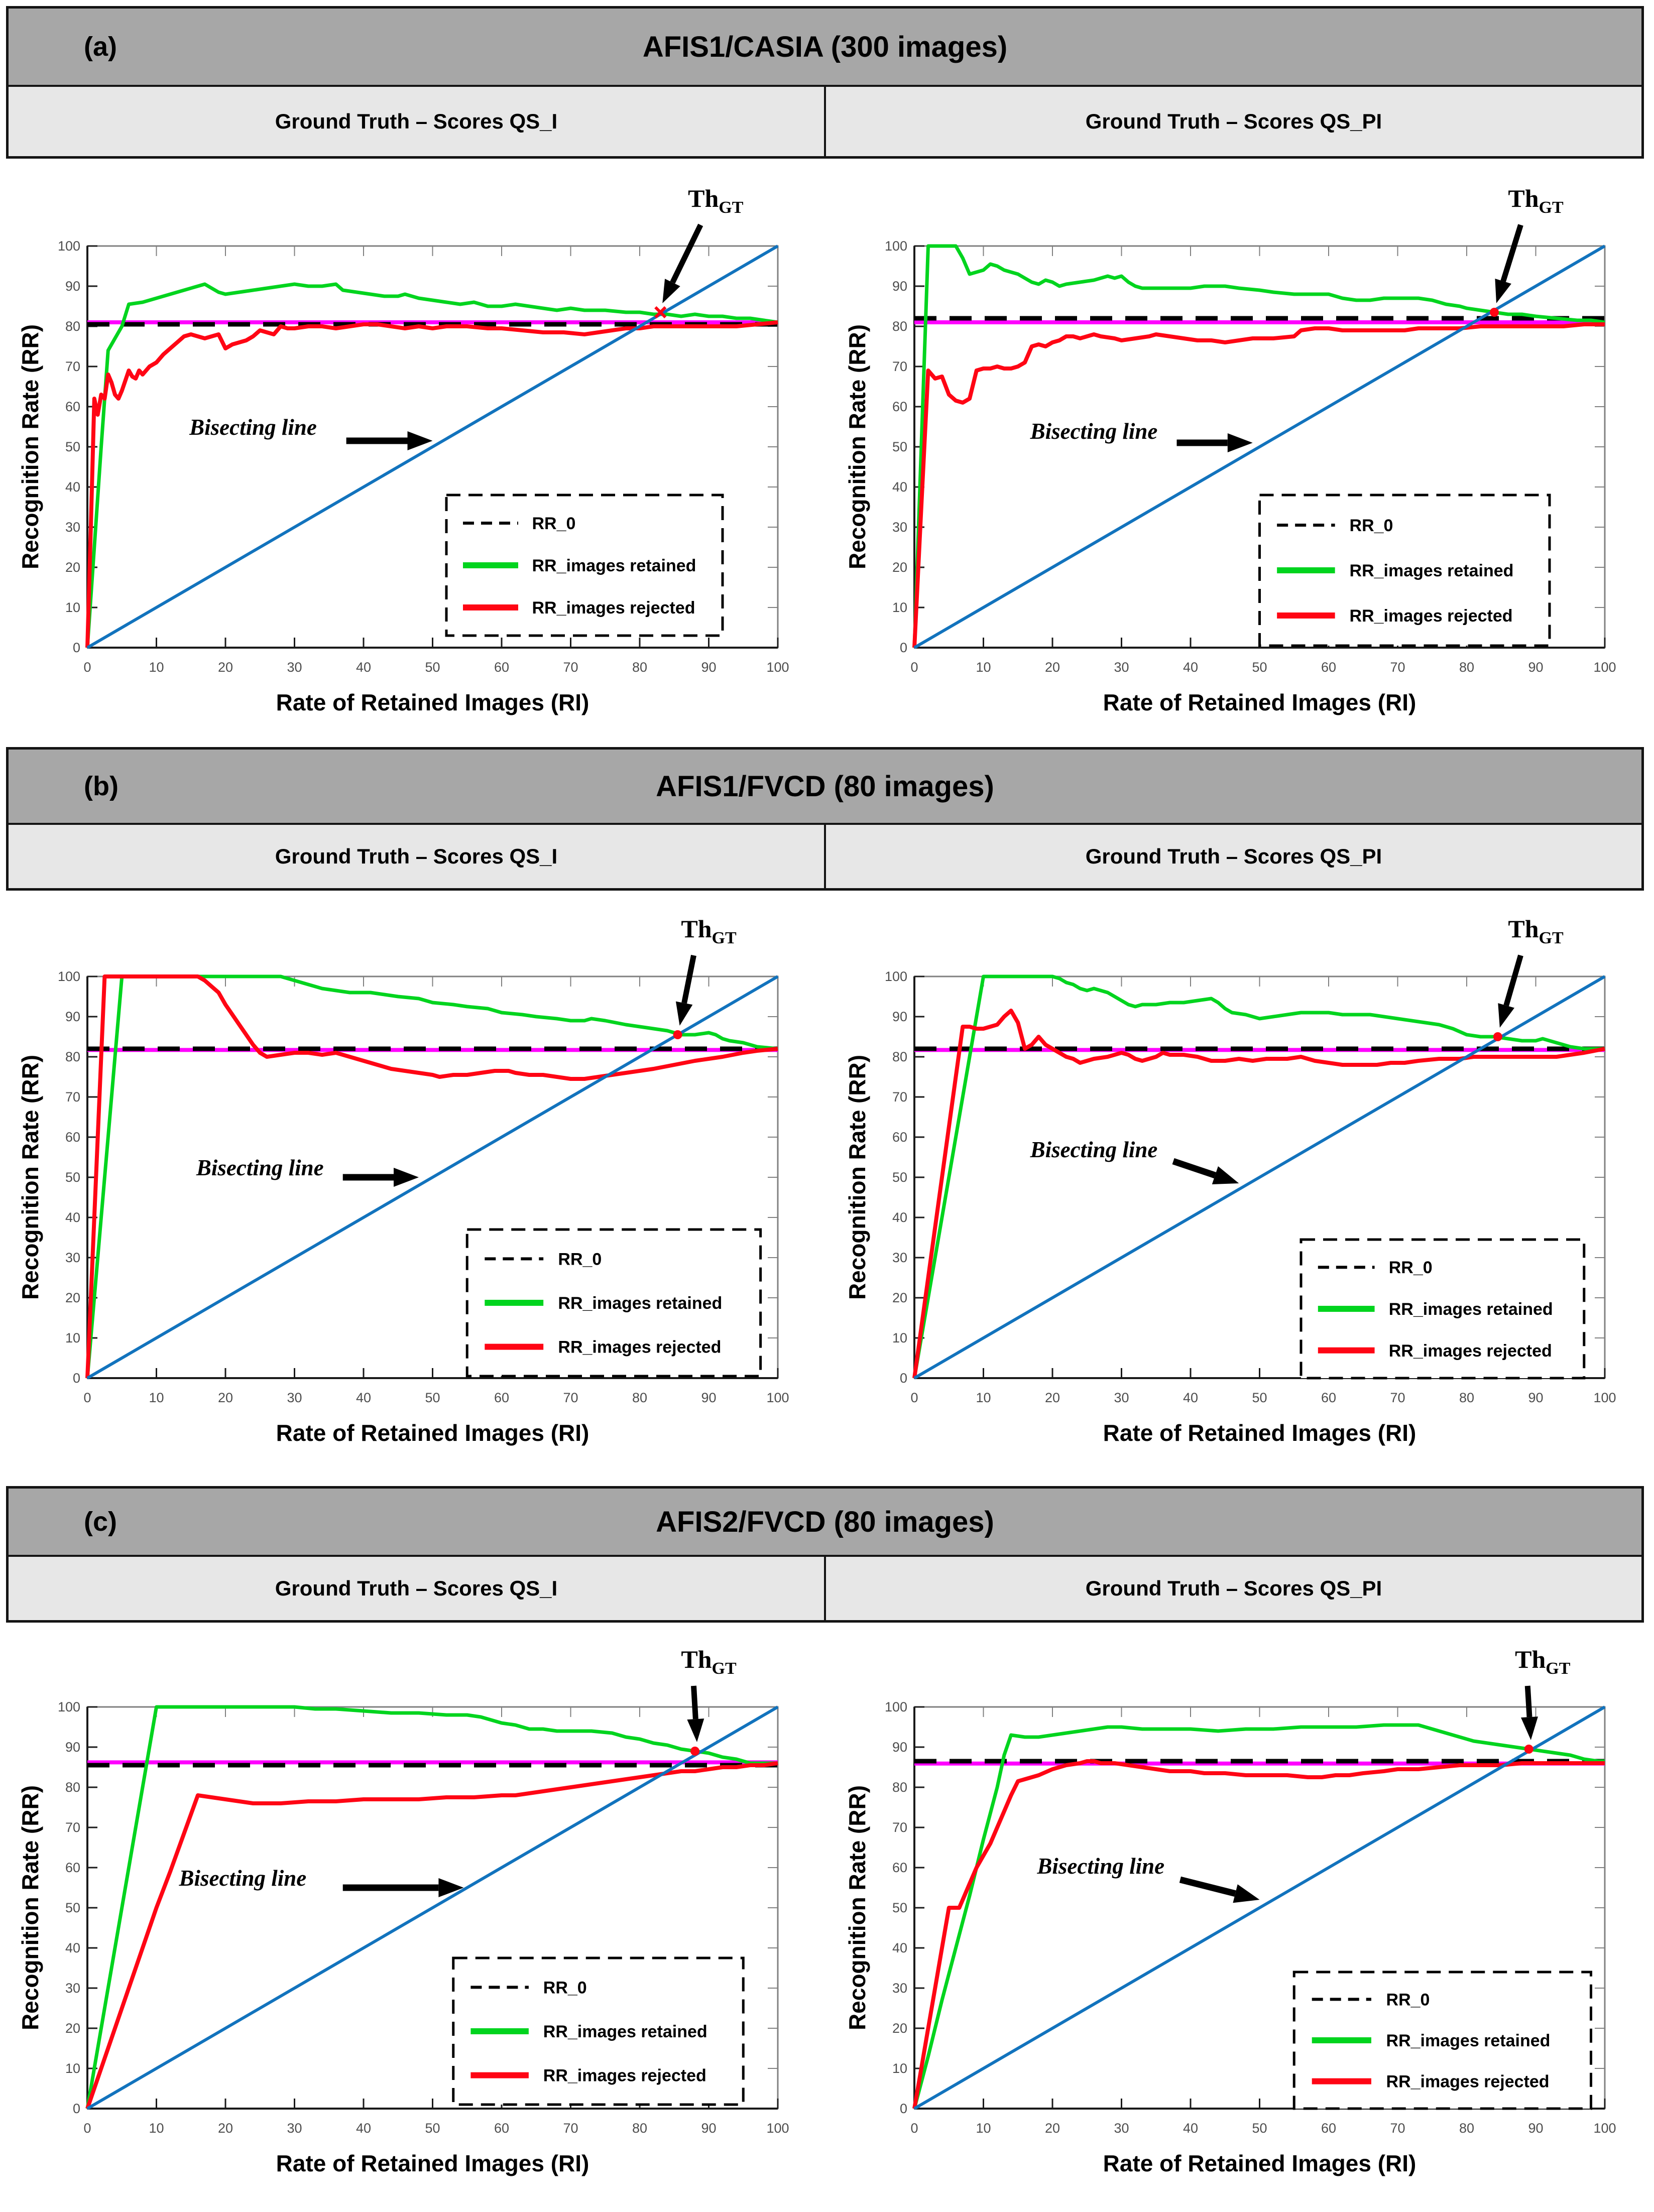 The image size is (1654, 2212). I want to click on panel-a-title: AFIS1/CASIA (300 images), so click(825, 46).